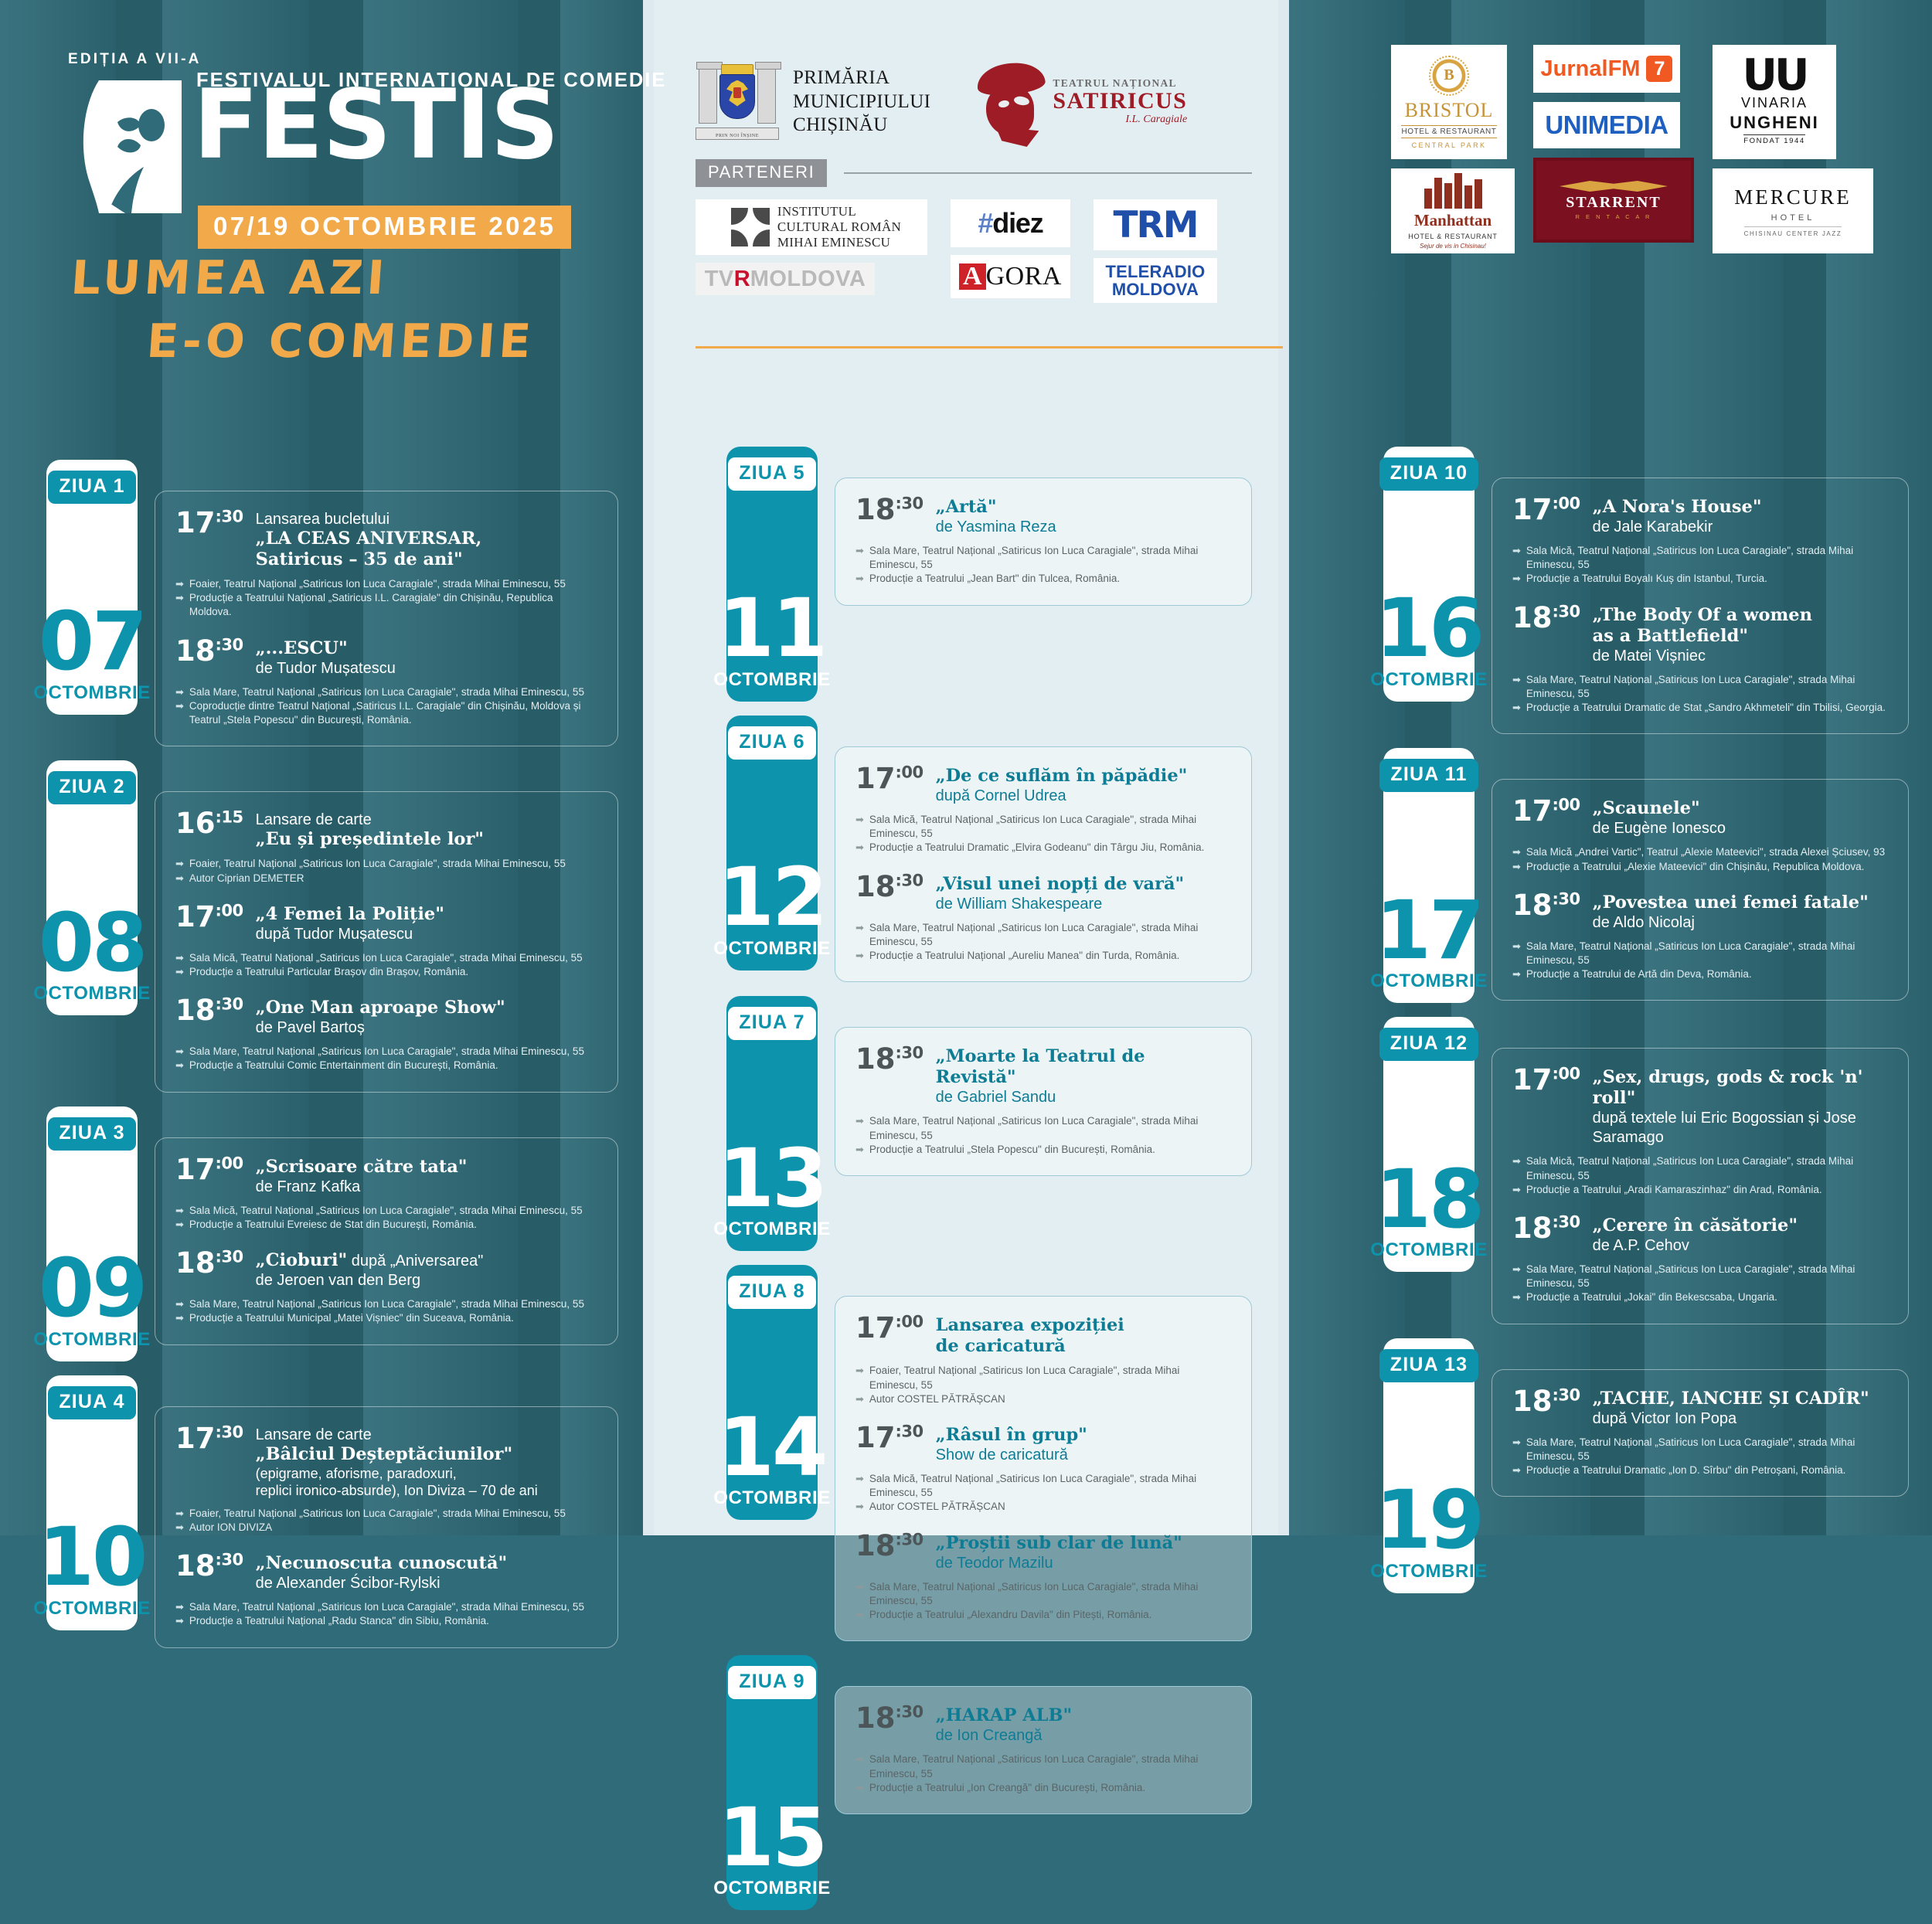 Image resolution: width=1932 pixels, height=1924 pixels. I want to click on icr-mark-icon, so click(750, 227).